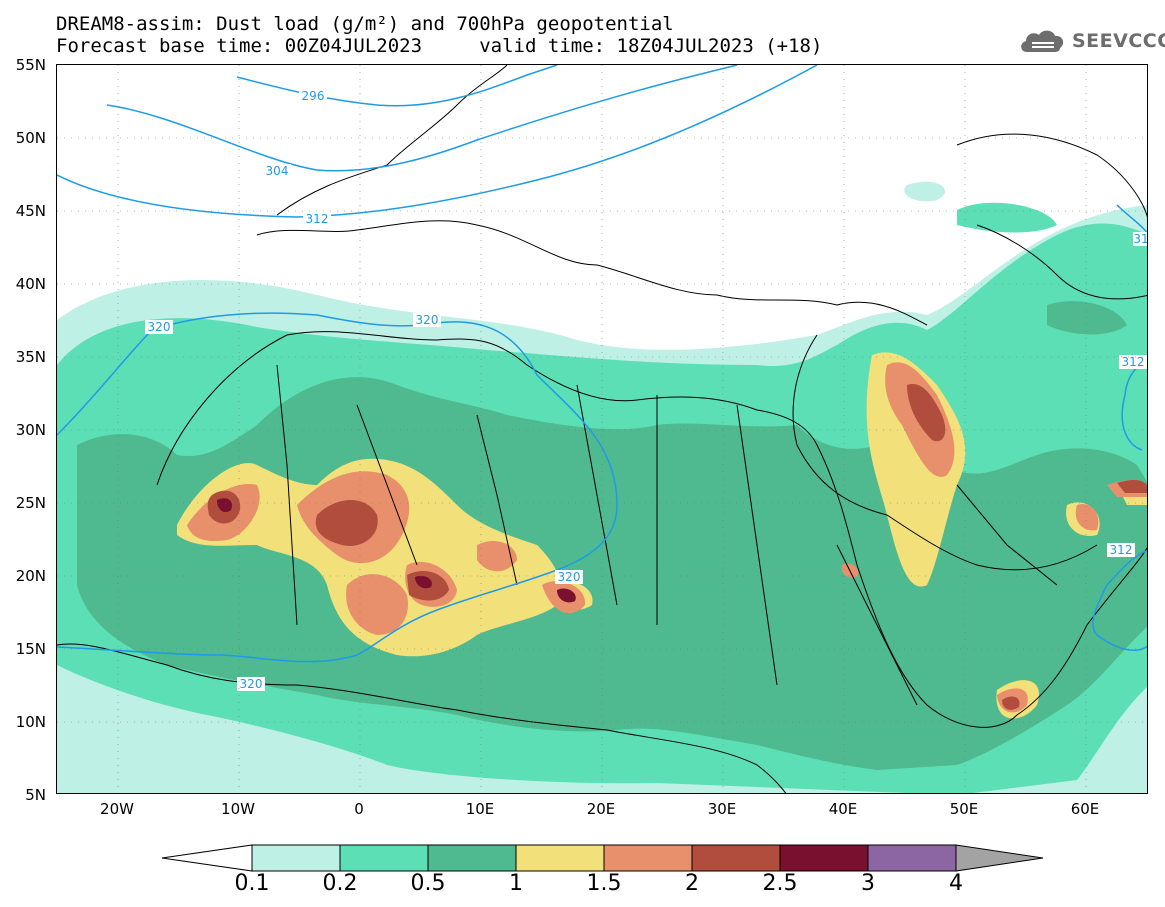 The height and width of the screenshot is (907, 1165). Describe the element at coordinates (207, 858) in the screenshot. I see `colorbar-under-arrow` at that location.